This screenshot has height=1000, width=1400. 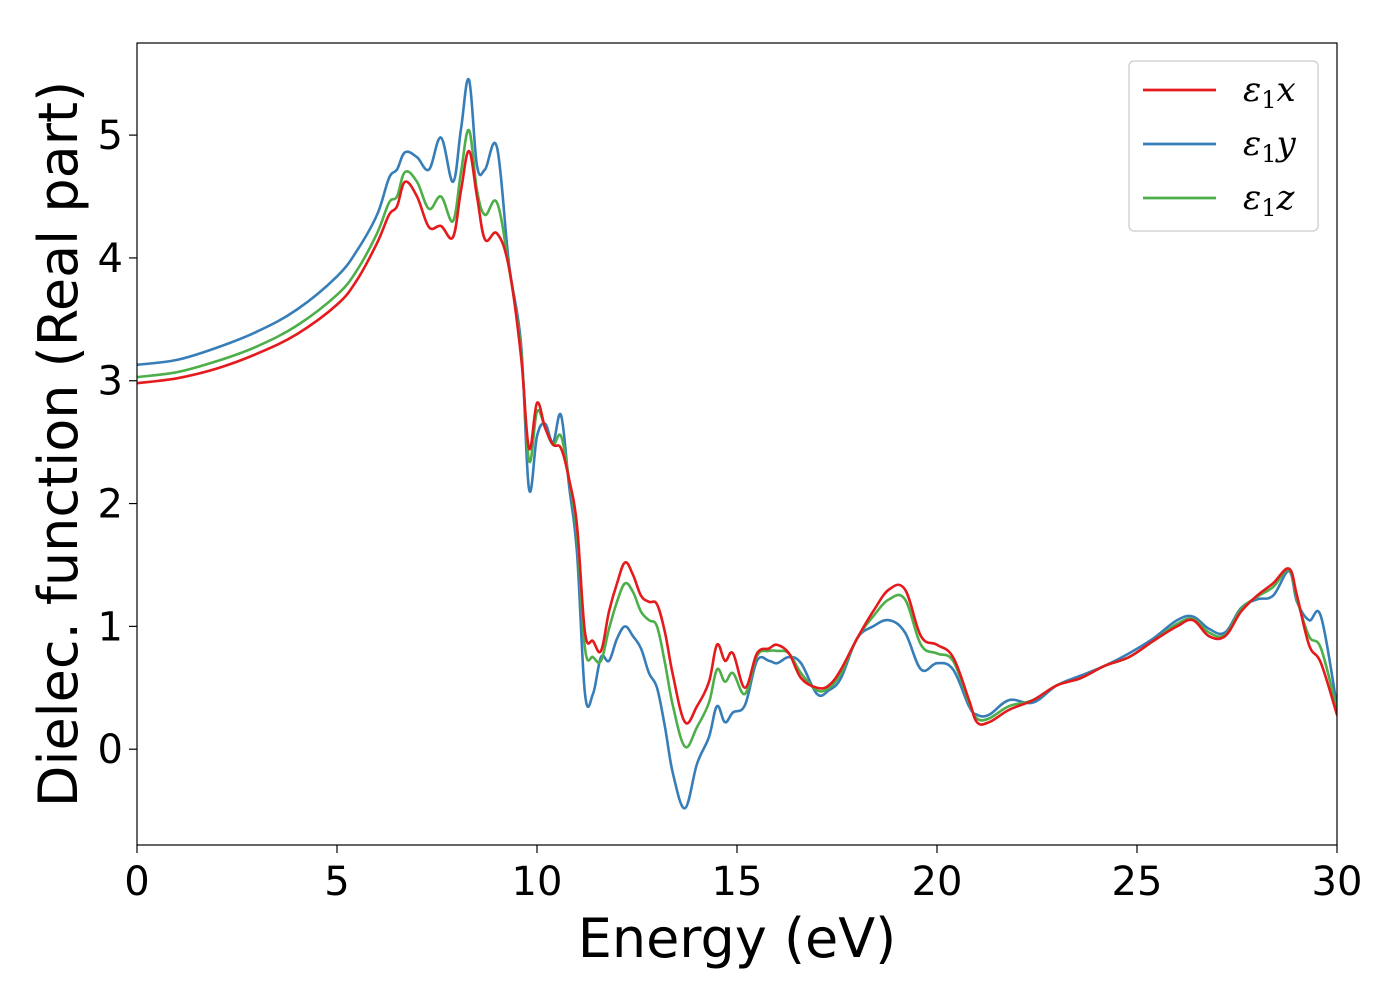 What do you see at coordinates (110, 382) in the screenshot?
I see `y-tick-label: 3` at bounding box center [110, 382].